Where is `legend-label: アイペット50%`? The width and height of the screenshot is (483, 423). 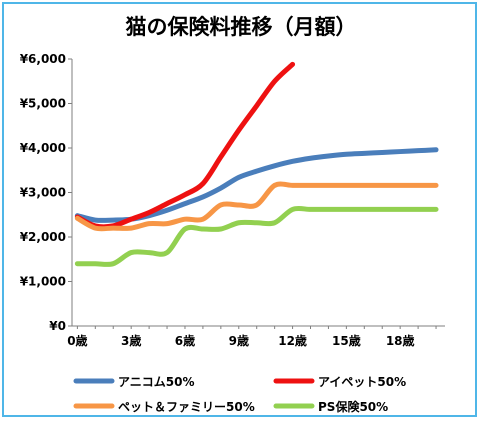 legend-label: アイペット50% is located at coordinates (362, 382).